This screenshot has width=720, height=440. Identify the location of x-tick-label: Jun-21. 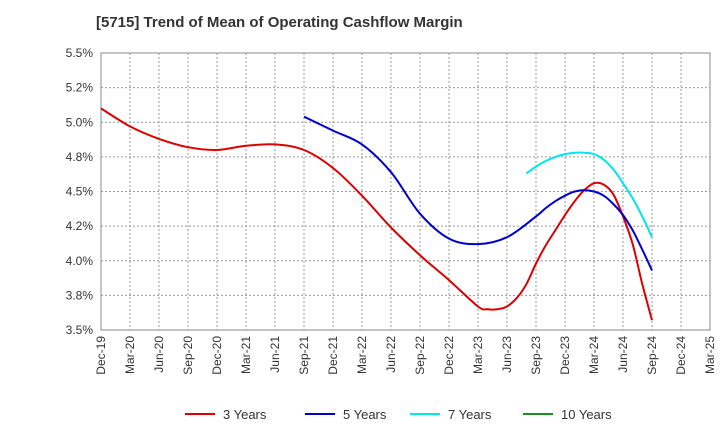
(275, 354).